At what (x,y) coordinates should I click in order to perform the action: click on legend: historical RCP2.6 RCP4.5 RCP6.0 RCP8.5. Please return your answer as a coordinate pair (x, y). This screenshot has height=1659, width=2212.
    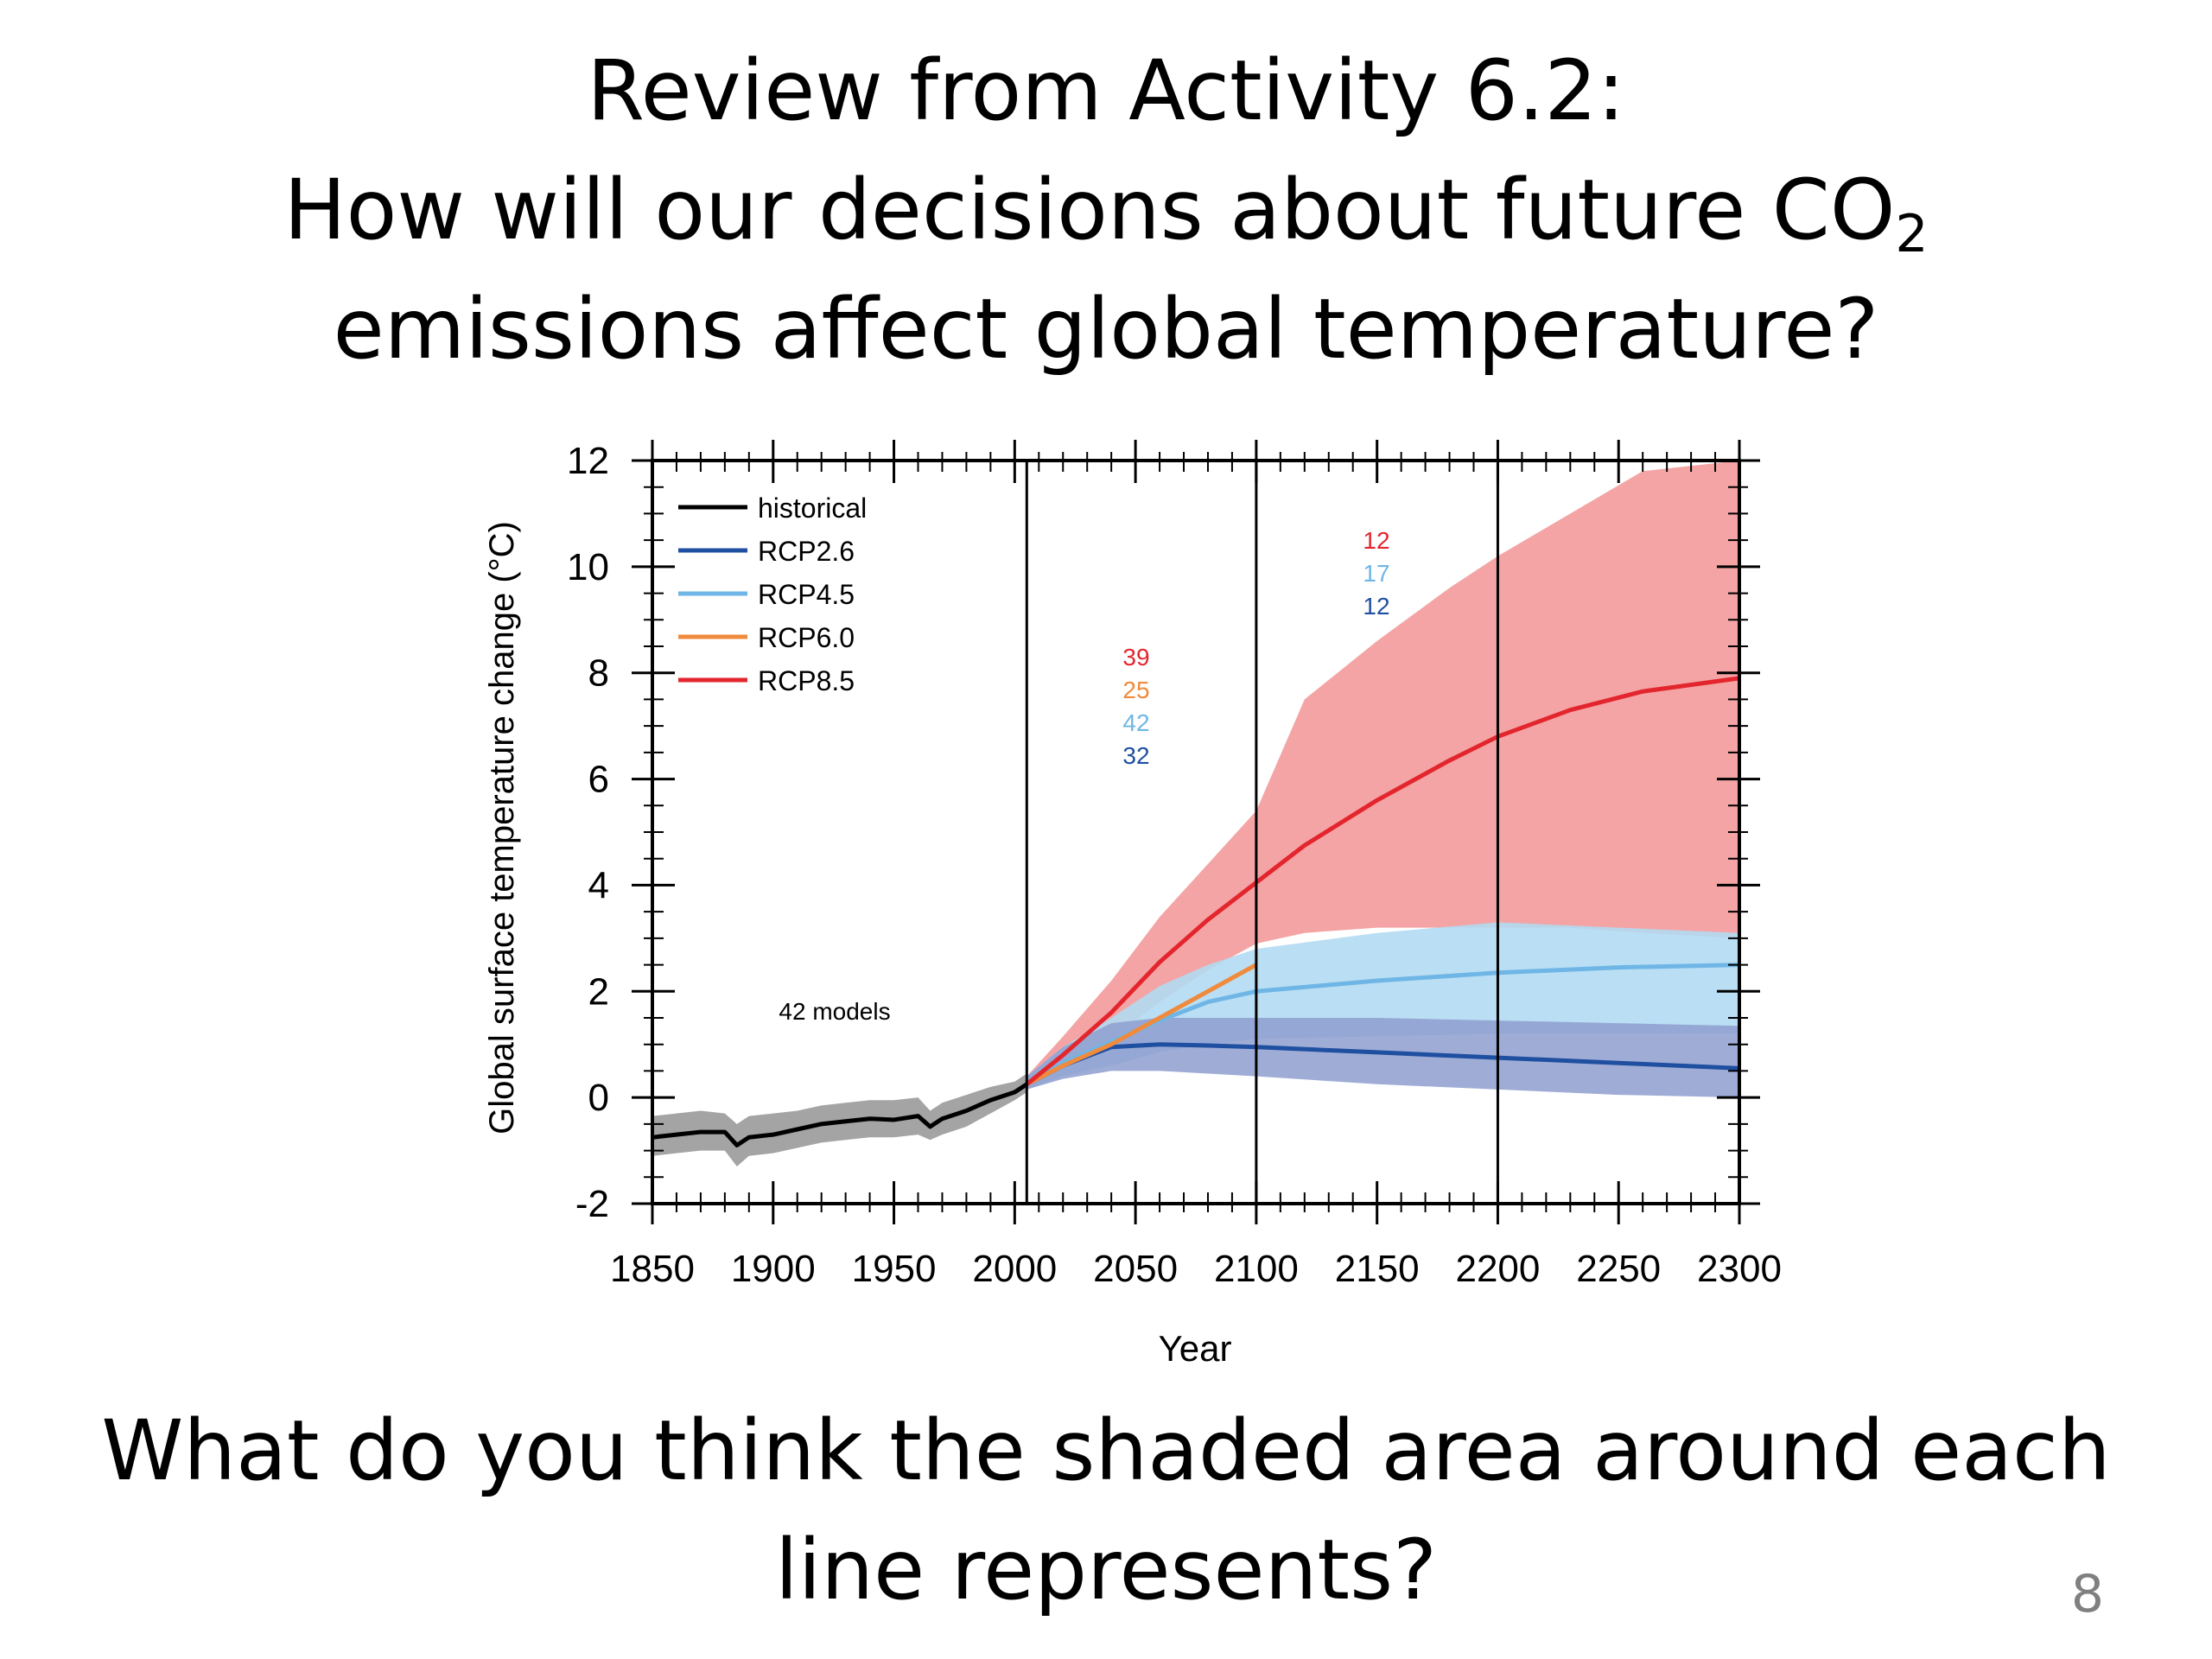
    Looking at the image, I should click on (772, 594).